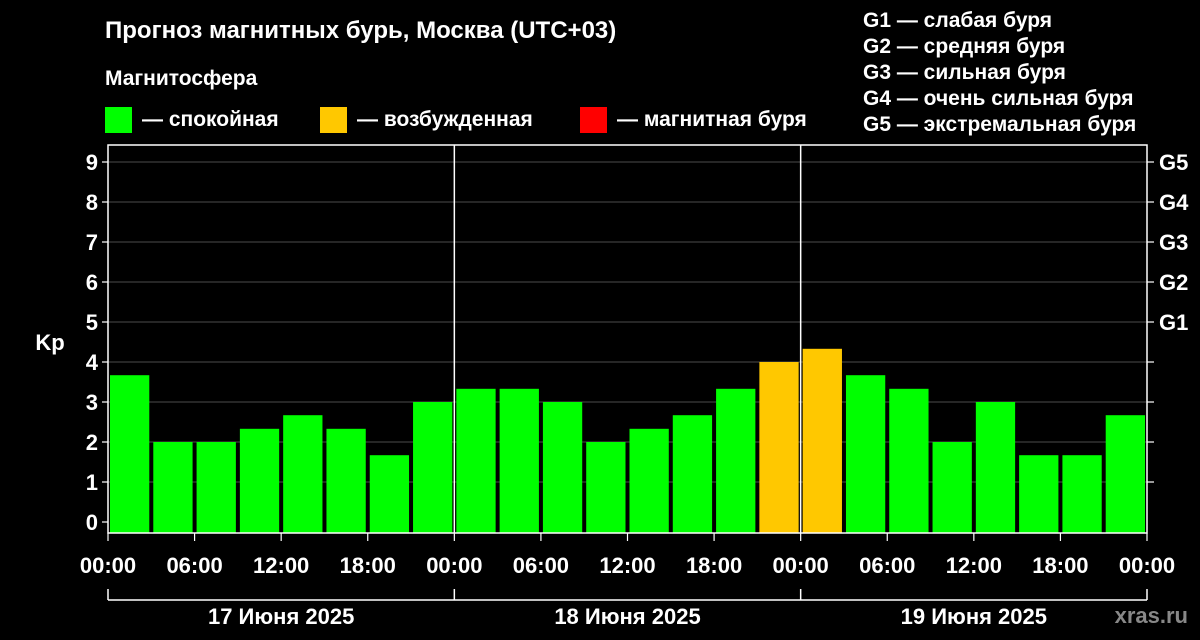 The height and width of the screenshot is (640, 1200). I want to click on legend-item-quiet: — спокойная, so click(192, 120).